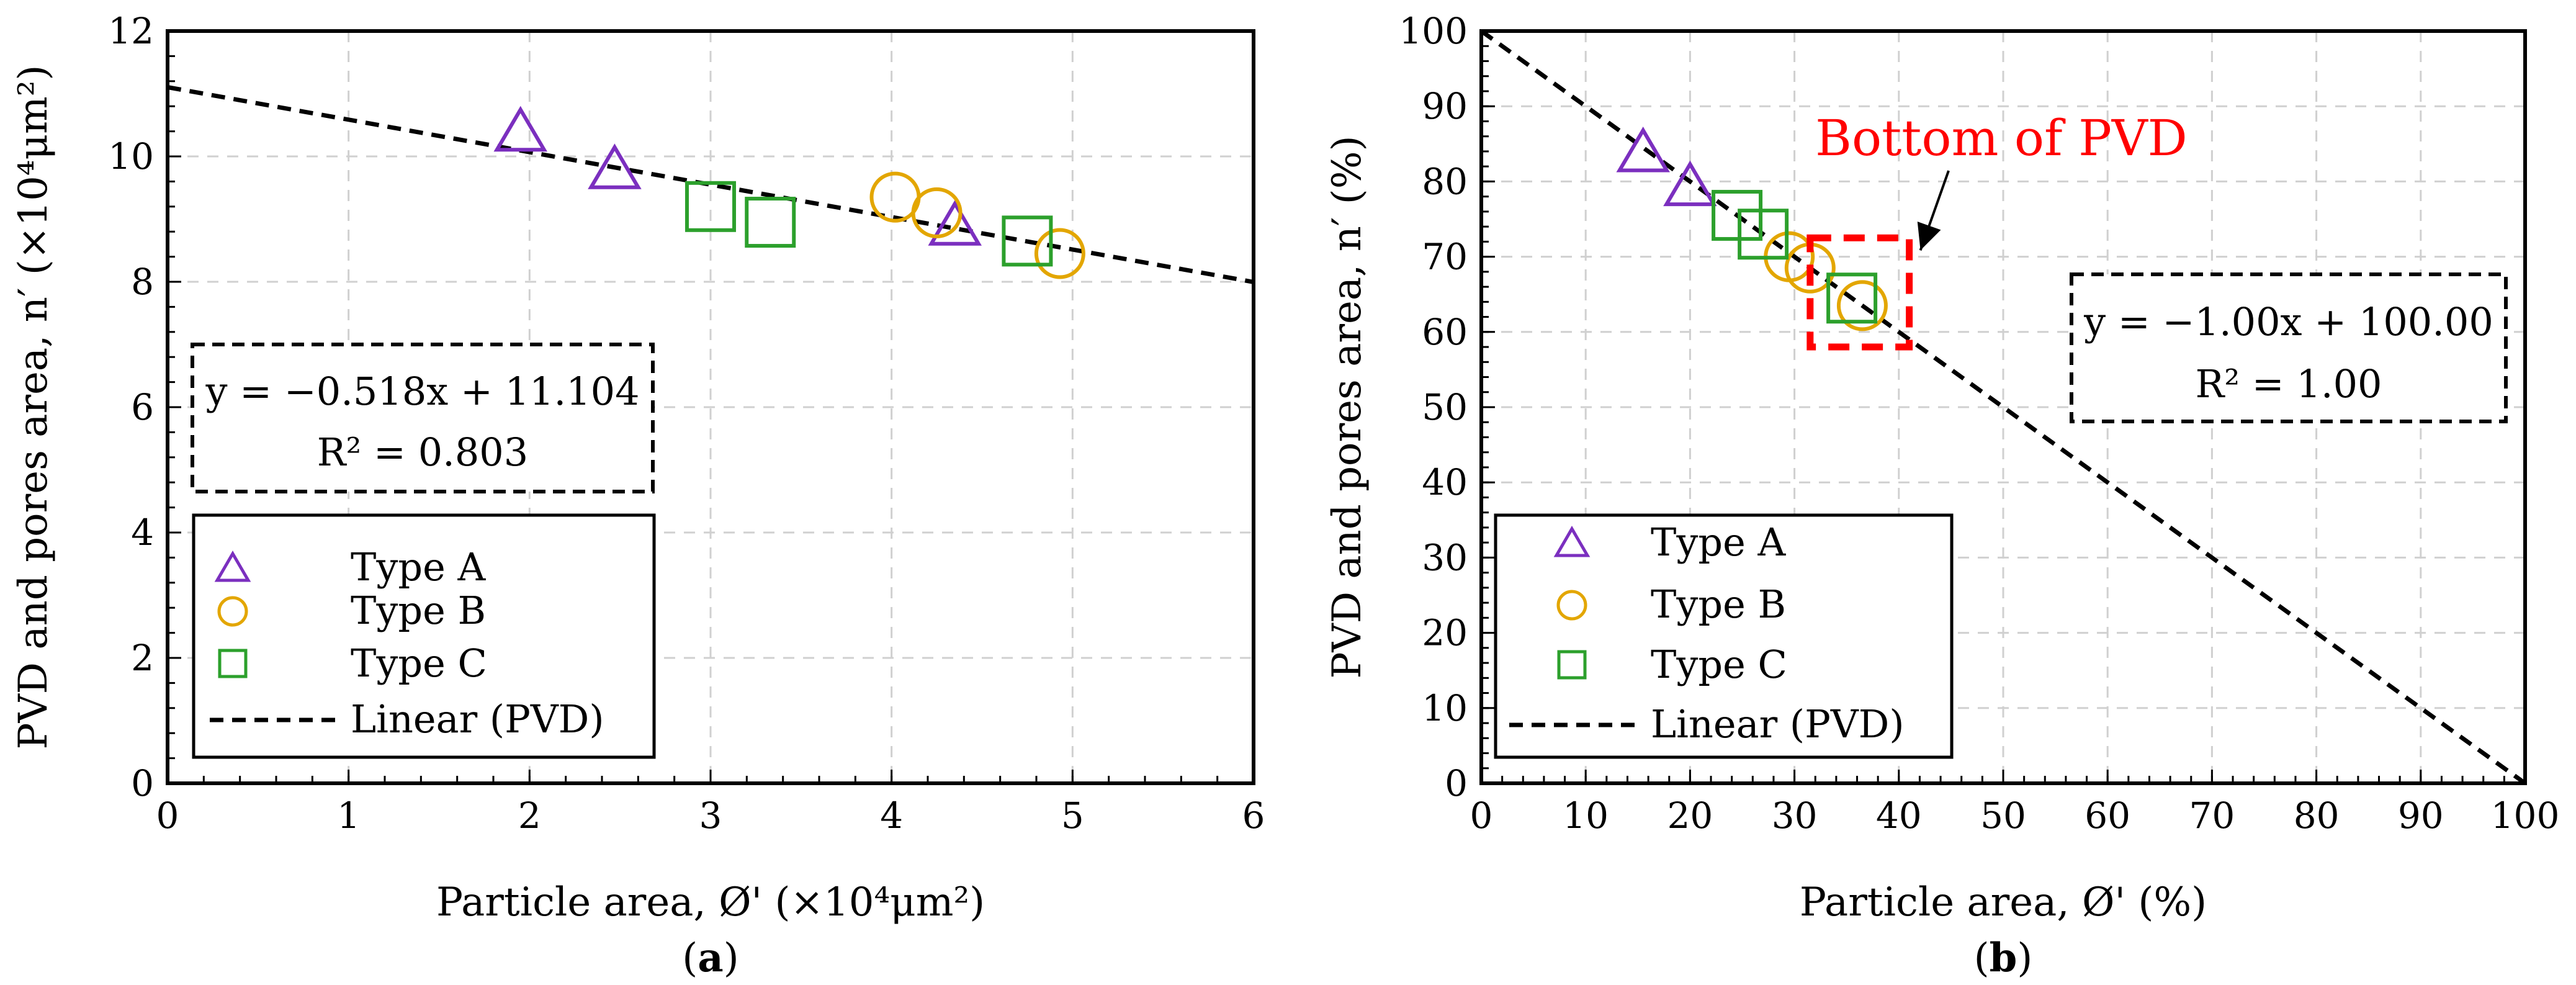  Describe the element at coordinates (2421, 815) in the screenshot. I see `x-tick-label: 90` at that location.